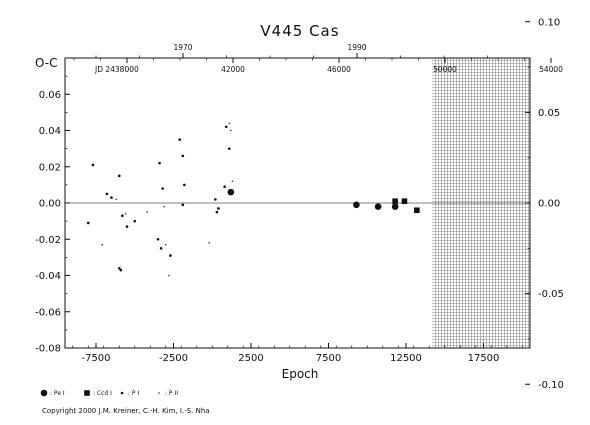 The image size is (590, 425). What do you see at coordinates (233, 69) in the screenshot?
I see `jd-tick-label: 42000` at bounding box center [233, 69].